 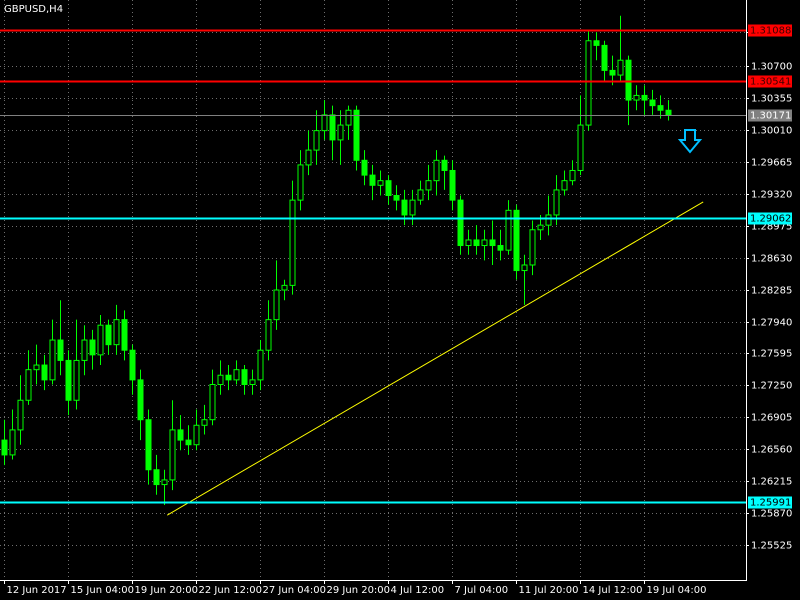 I want to click on y-tick-label: 1.30700, so click(x=771, y=67).